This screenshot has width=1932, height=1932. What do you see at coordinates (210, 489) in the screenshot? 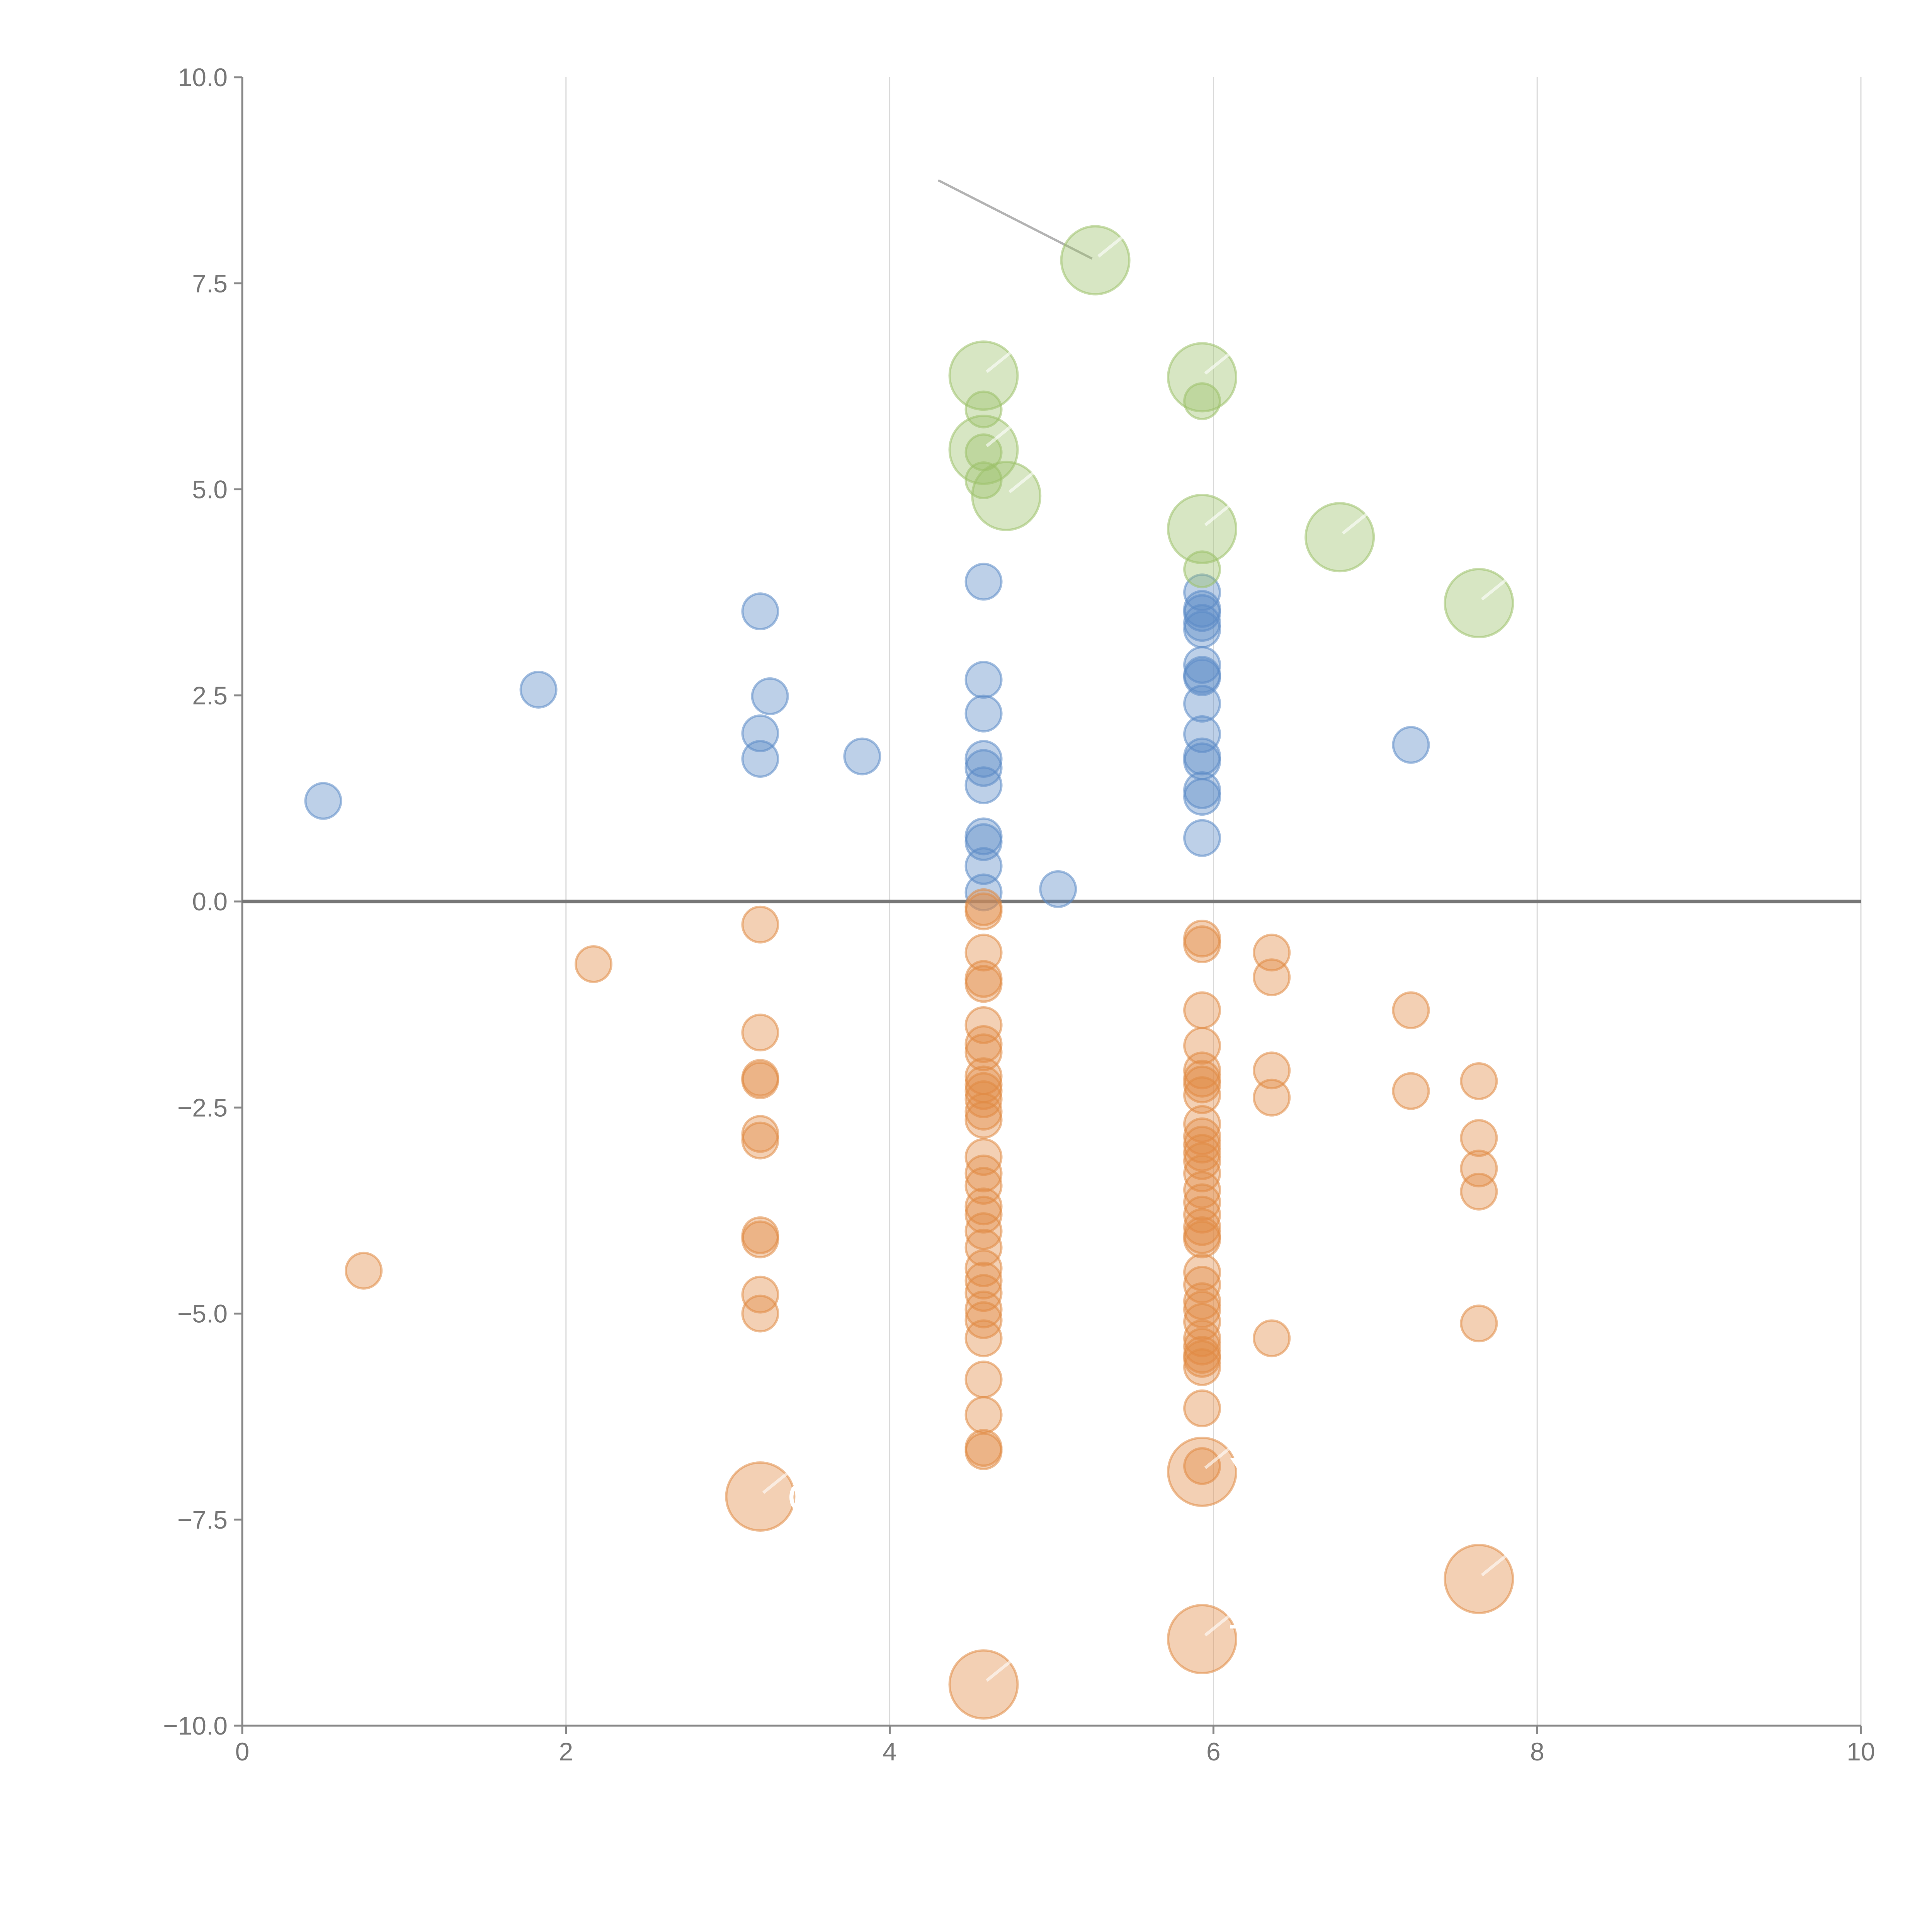
I see `y-tick-label: 5.0` at bounding box center [210, 489].